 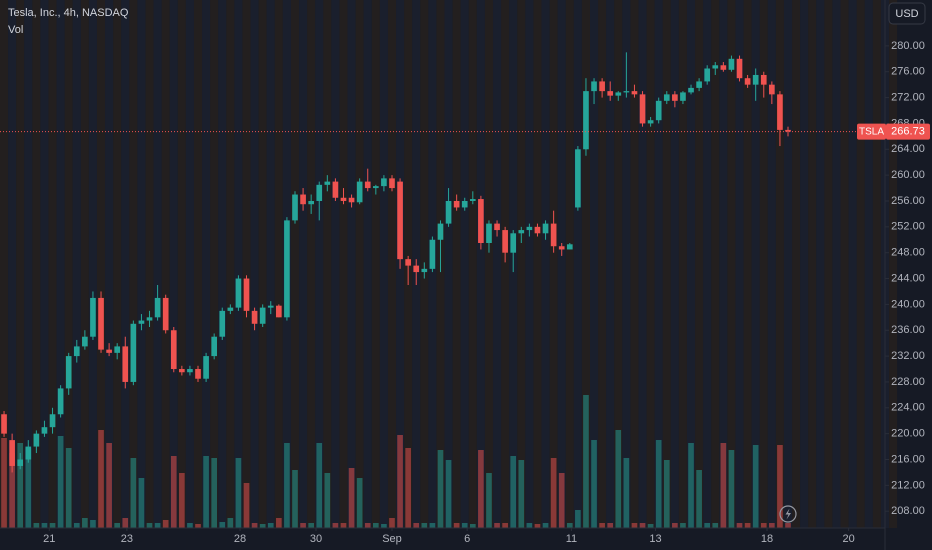 I want to click on lightning-icon, so click(x=788, y=514).